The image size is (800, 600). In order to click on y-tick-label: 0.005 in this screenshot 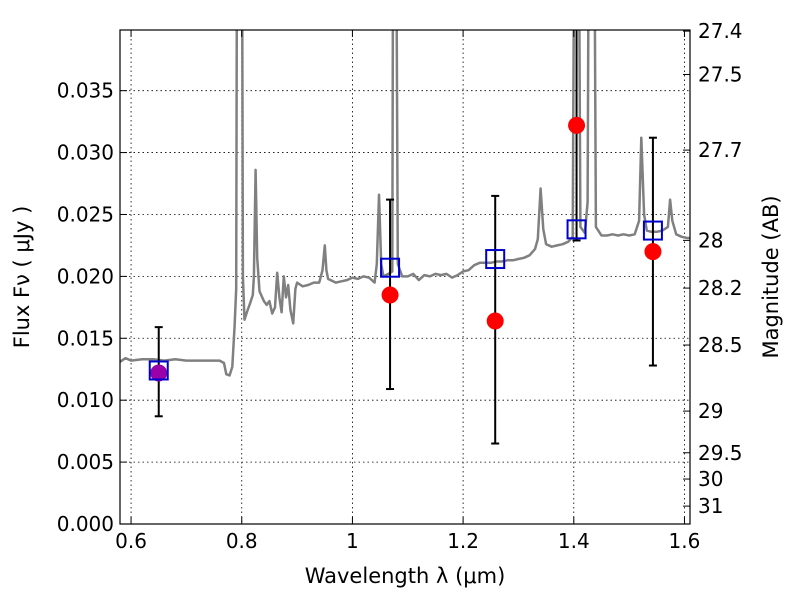, I will do `click(85, 462)`.